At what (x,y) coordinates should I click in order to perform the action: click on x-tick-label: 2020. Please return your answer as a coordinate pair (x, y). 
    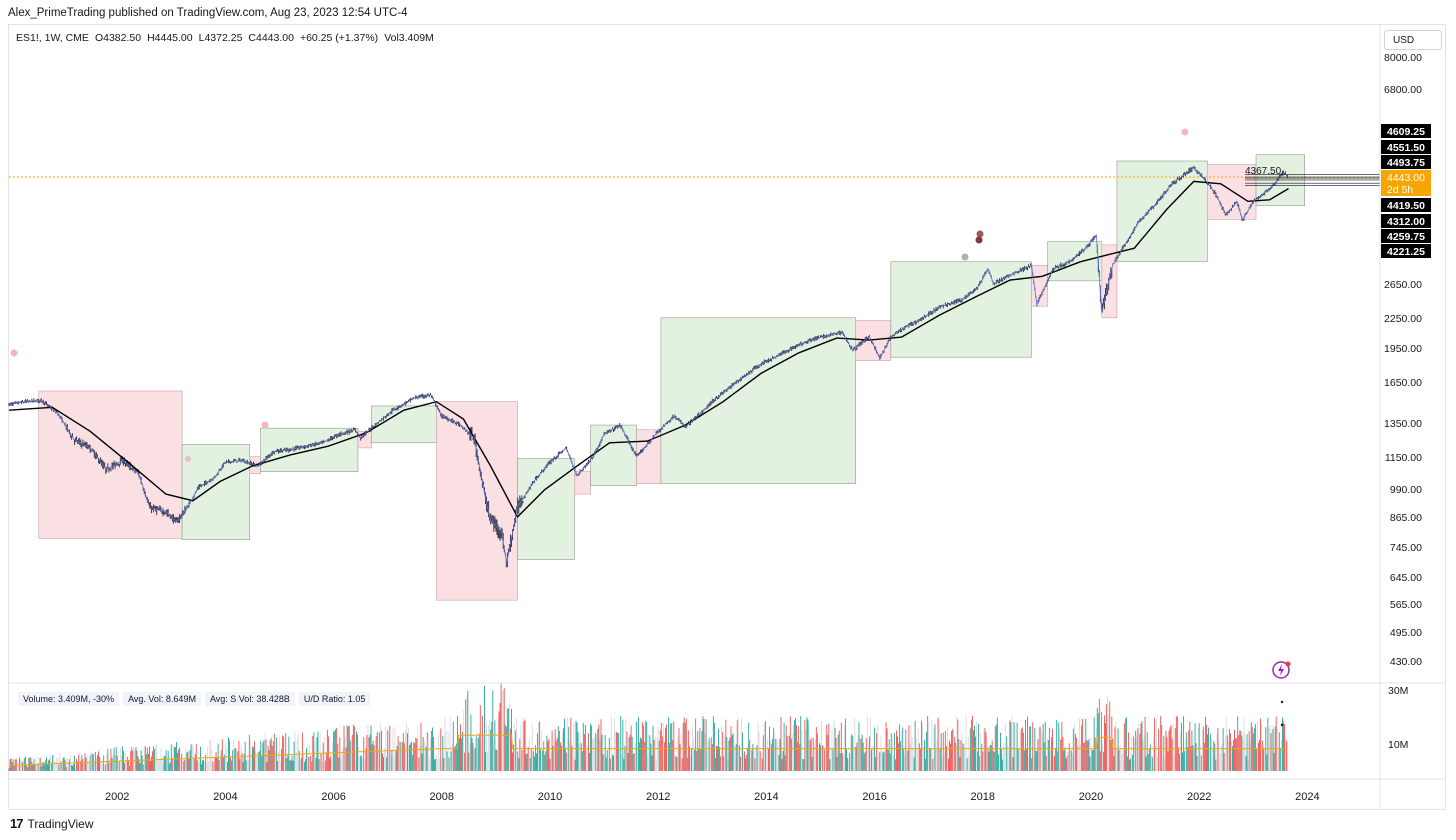
    Looking at the image, I should click on (1091, 797).